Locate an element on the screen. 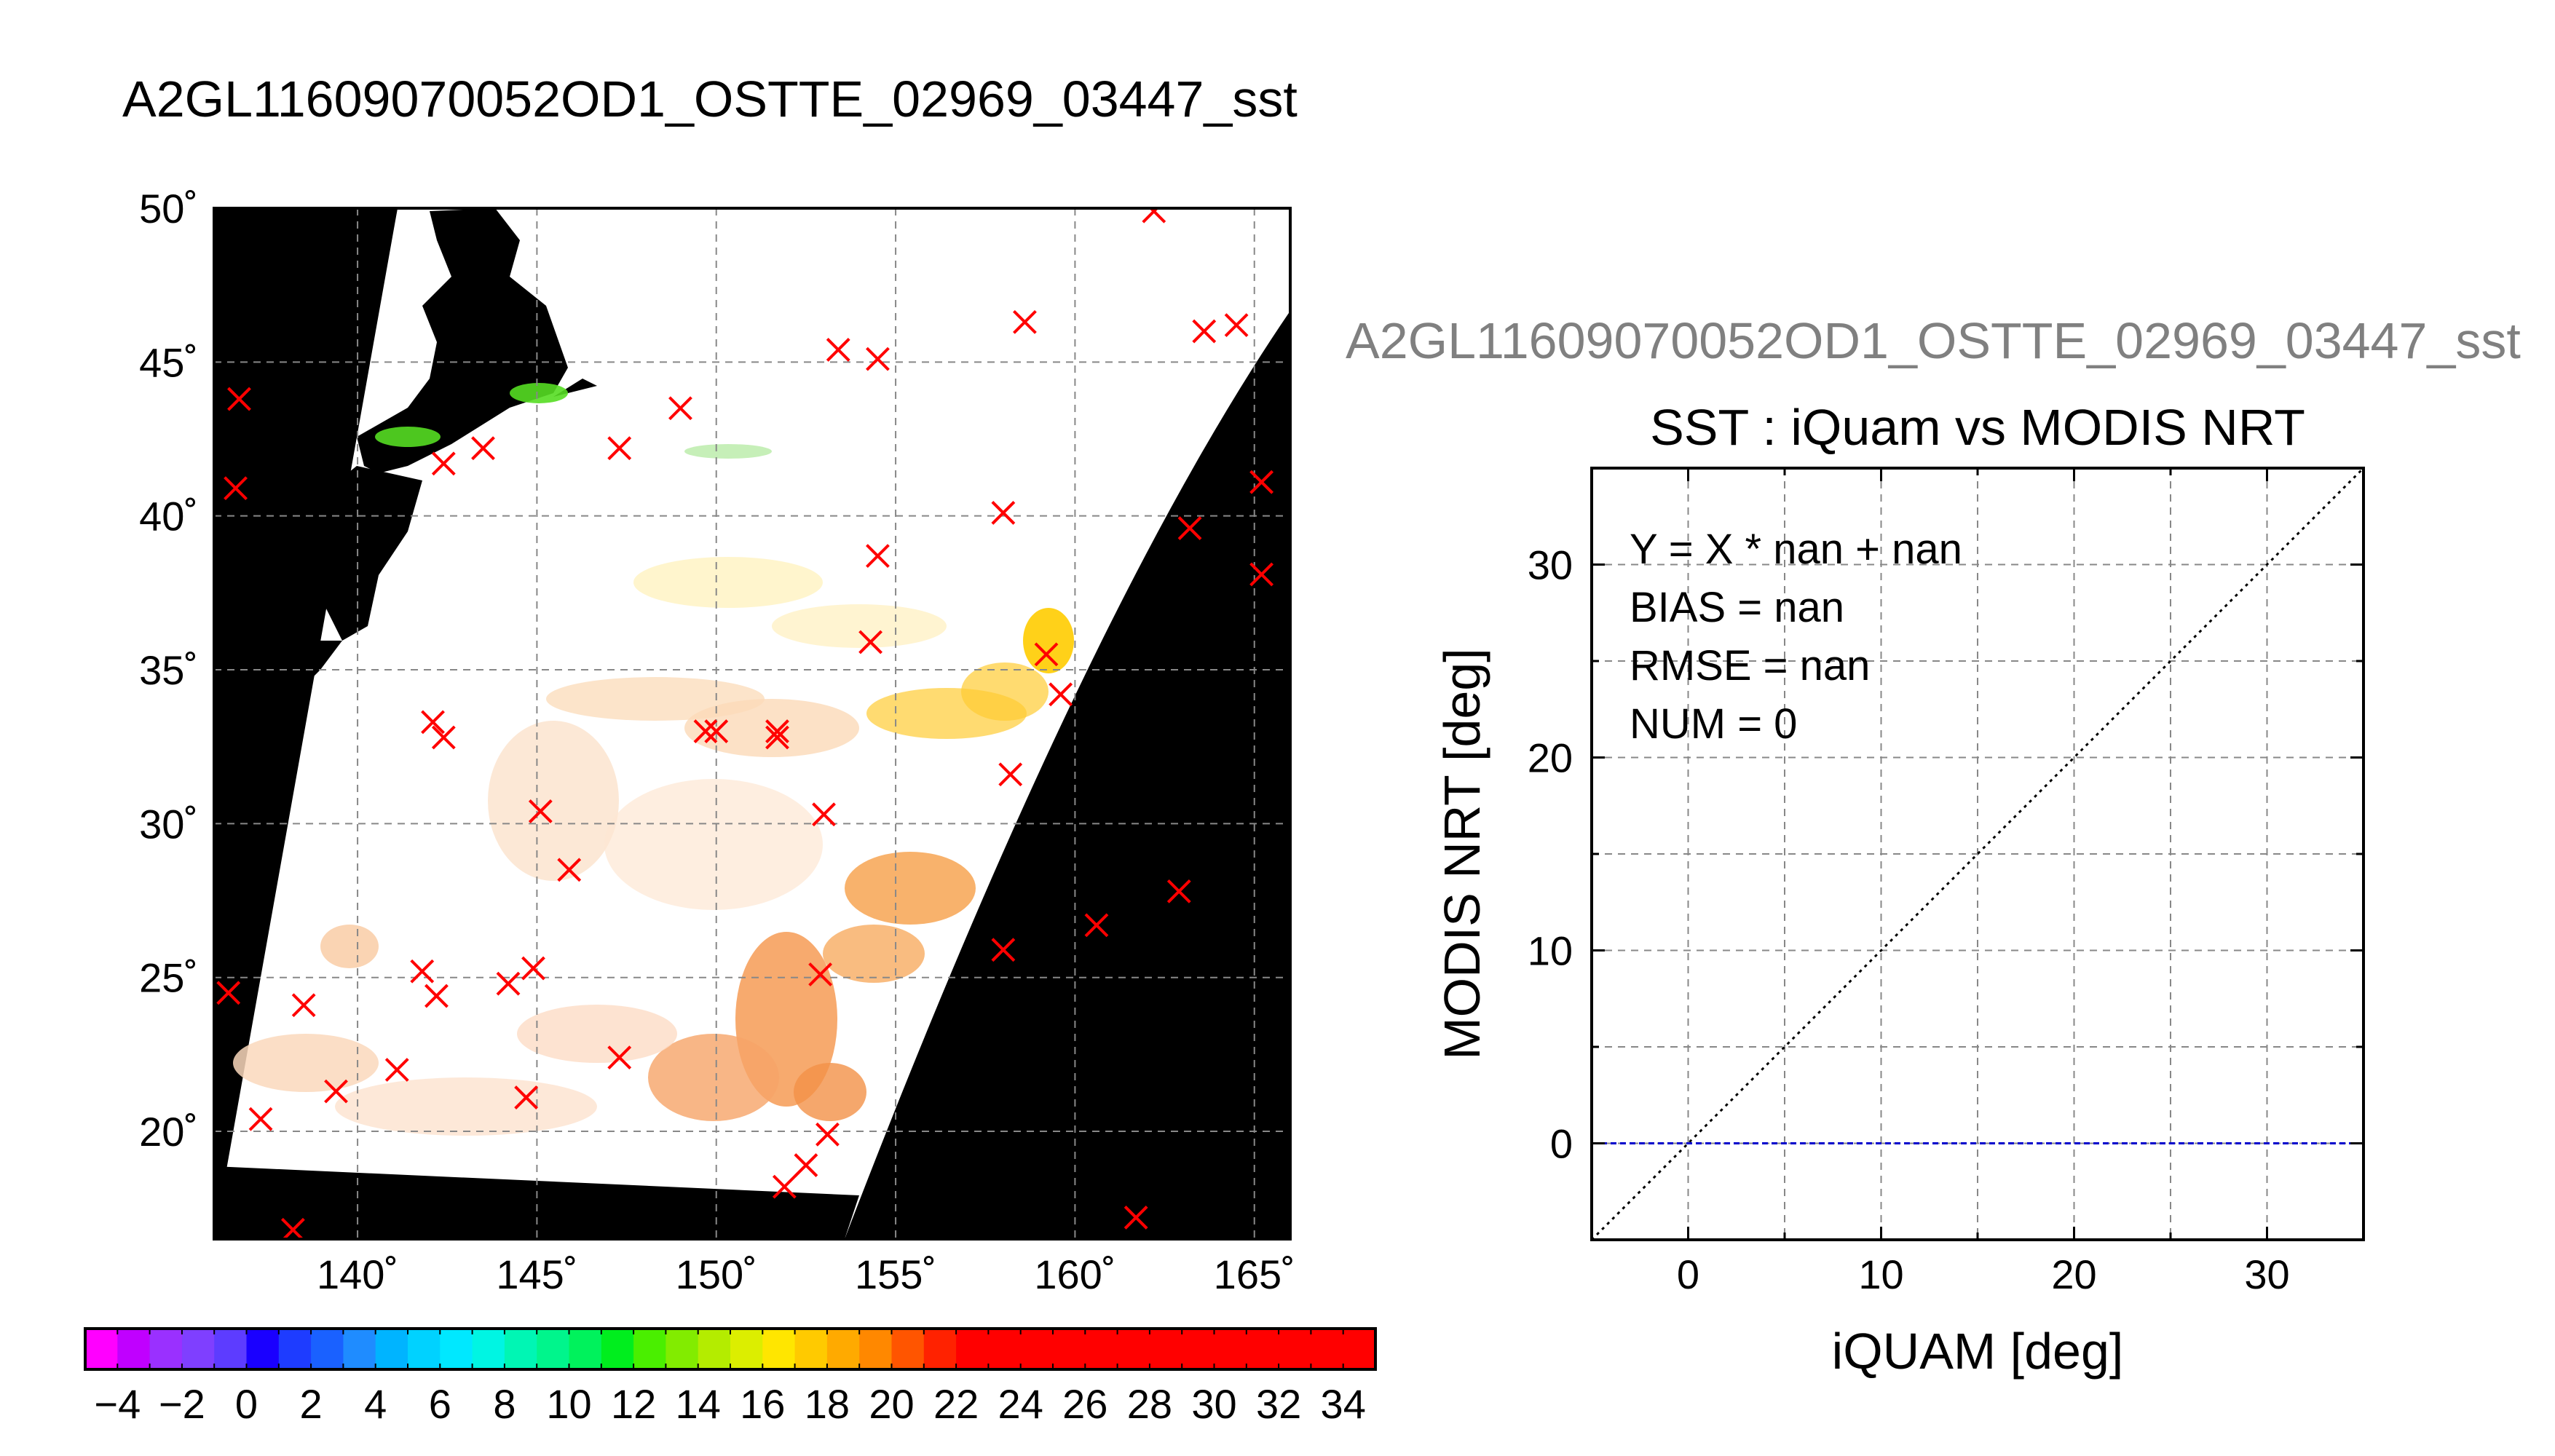 Image resolution: width=2555 pixels, height=1456 pixels. colorbar-tick-label: 14 is located at coordinates (698, 1404).